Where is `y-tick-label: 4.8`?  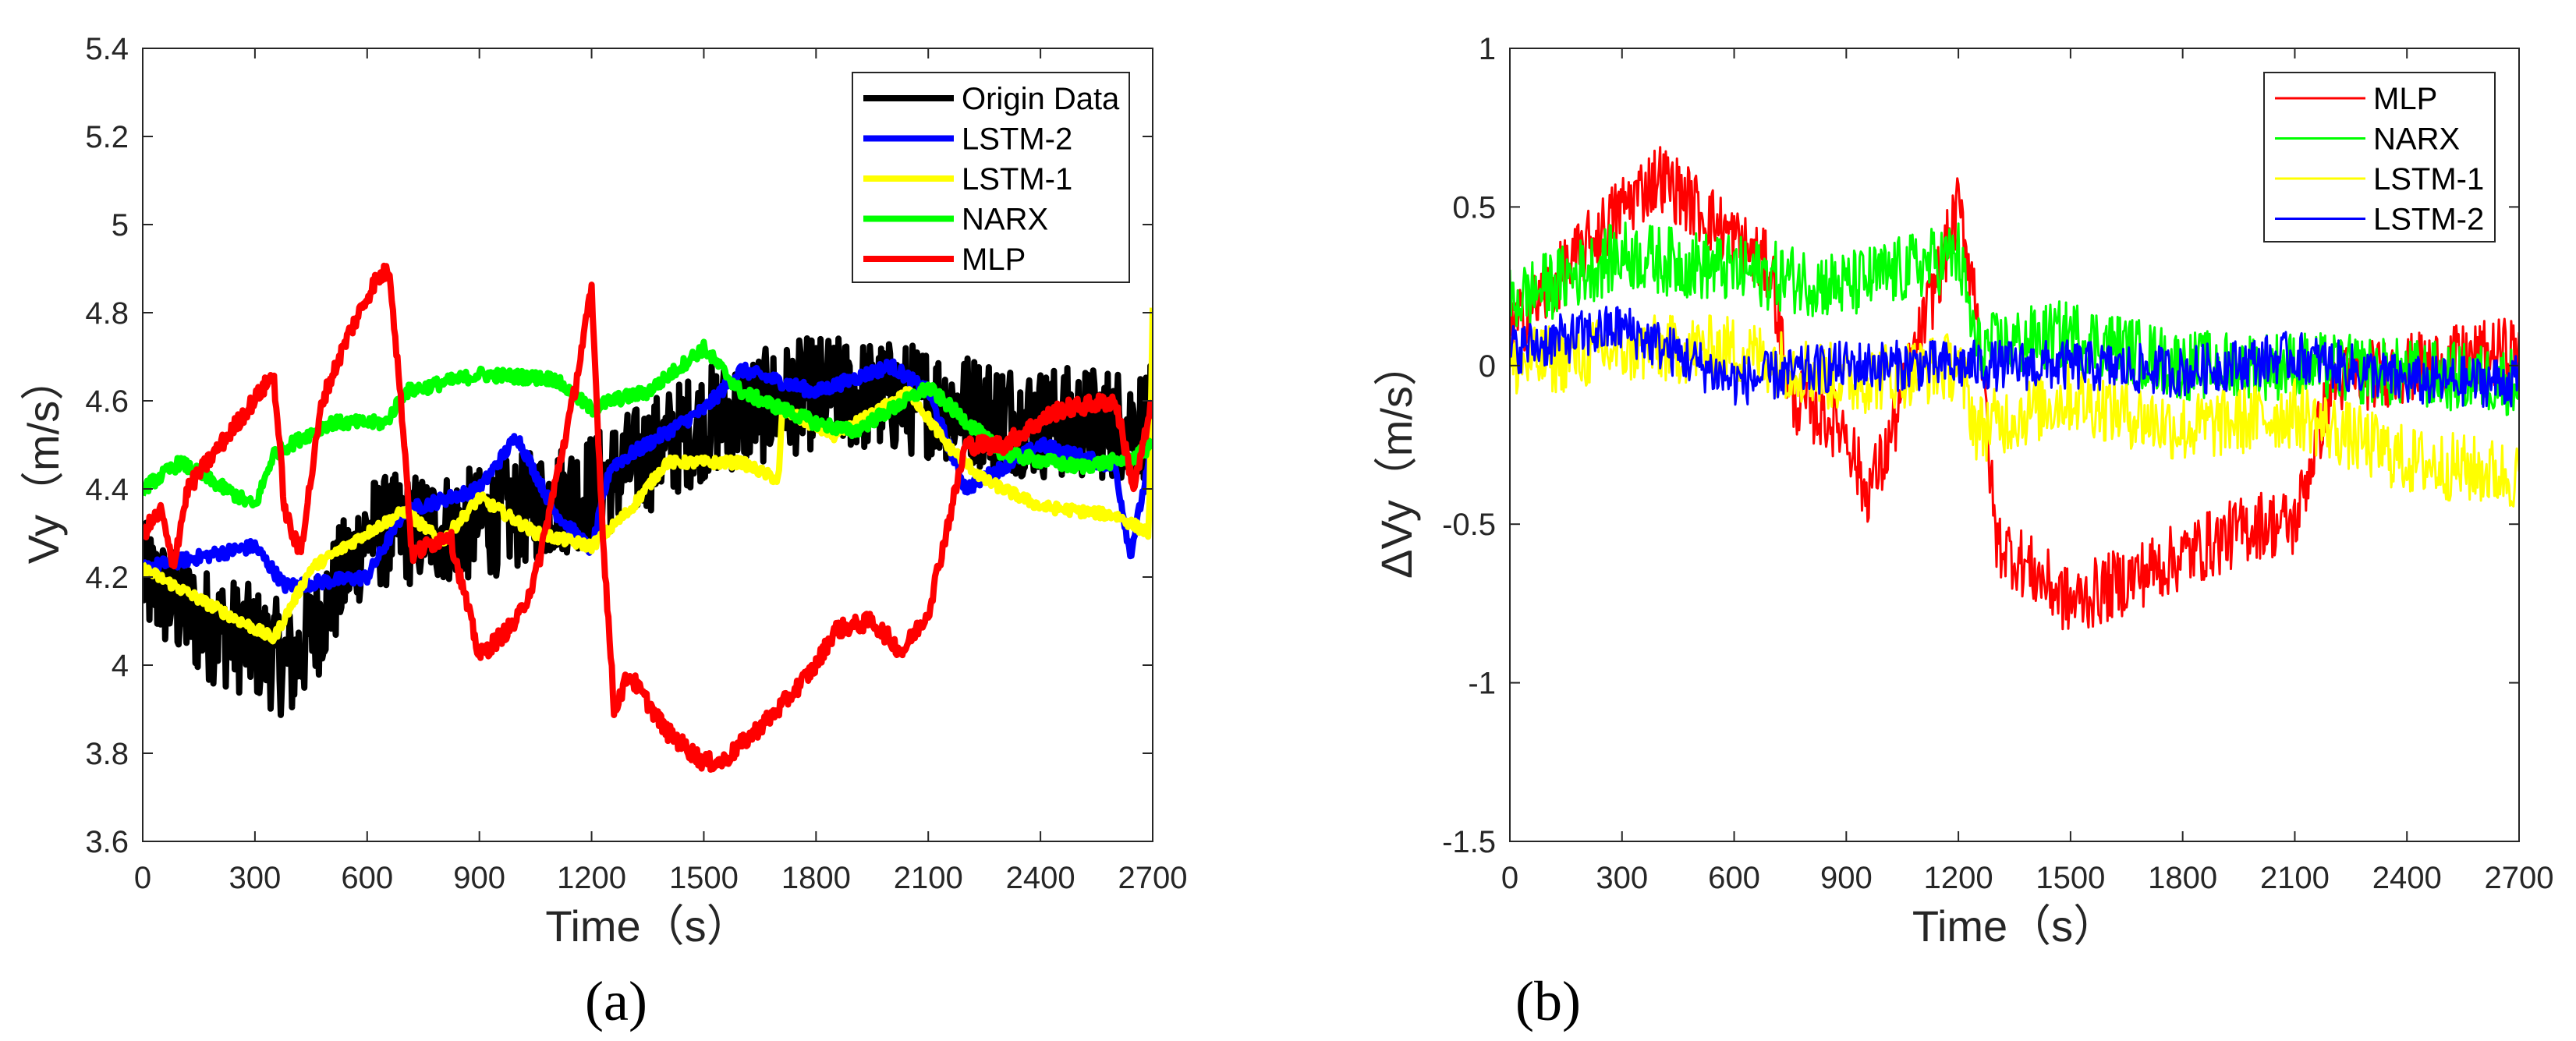 y-tick-label: 4.8 is located at coordinates (107, 313).